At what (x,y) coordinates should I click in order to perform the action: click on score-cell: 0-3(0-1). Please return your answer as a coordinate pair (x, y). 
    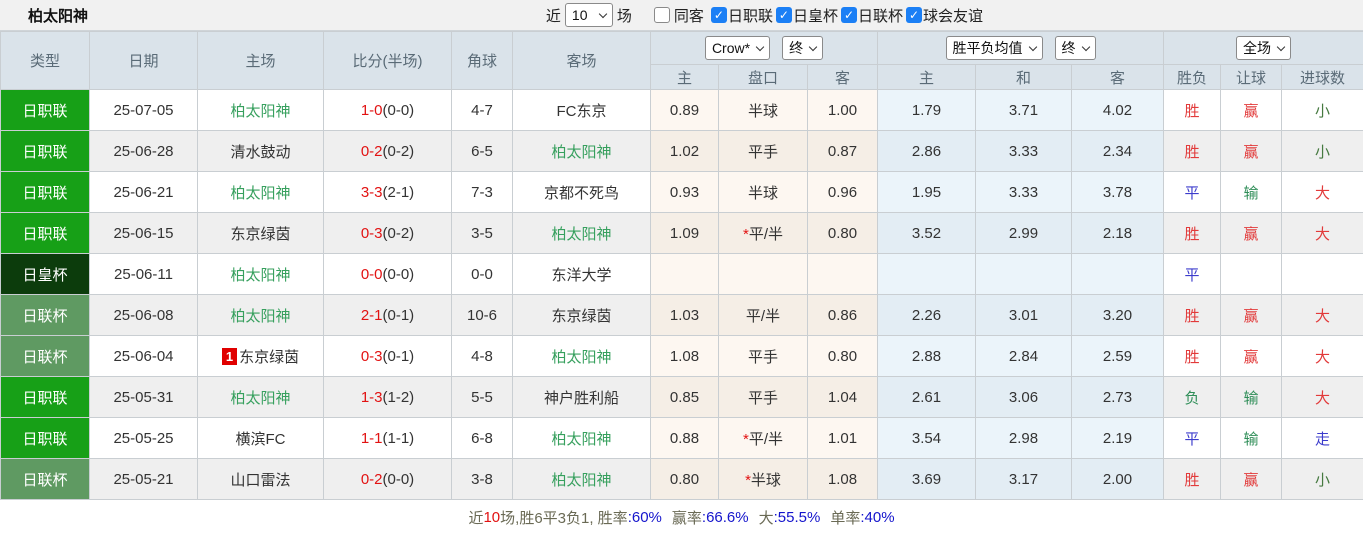
    Looking at the image, I should click on (387, 356).